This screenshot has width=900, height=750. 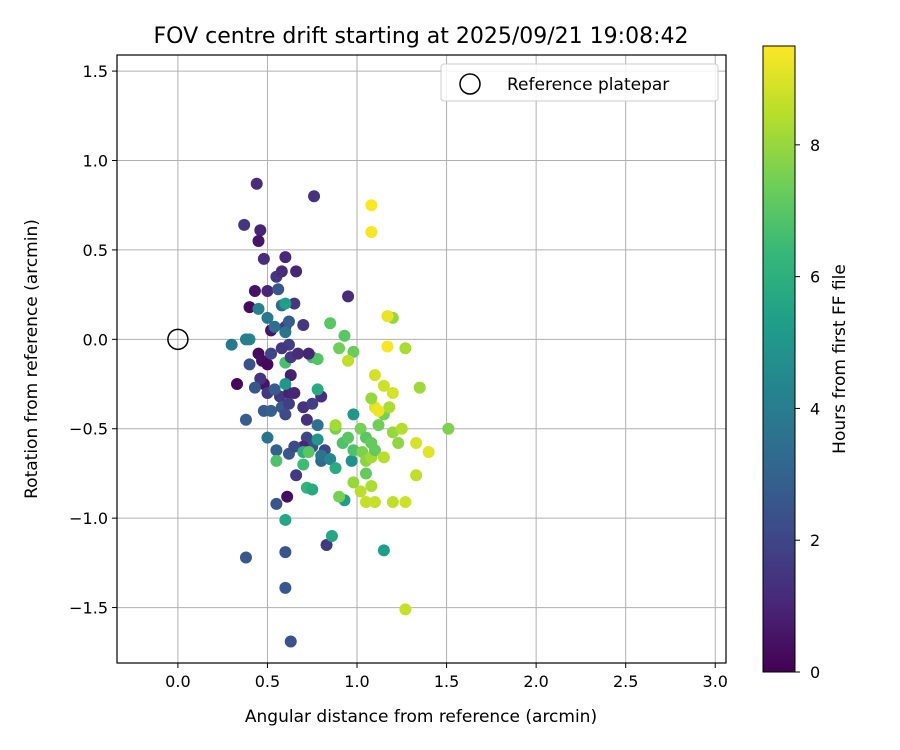 I want to click on colorbar-tick-label: 8, so click(x=815, y=145).